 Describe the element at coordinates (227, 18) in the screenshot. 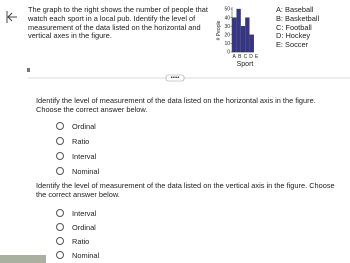

I see `y-tick-label: 40` at that location.